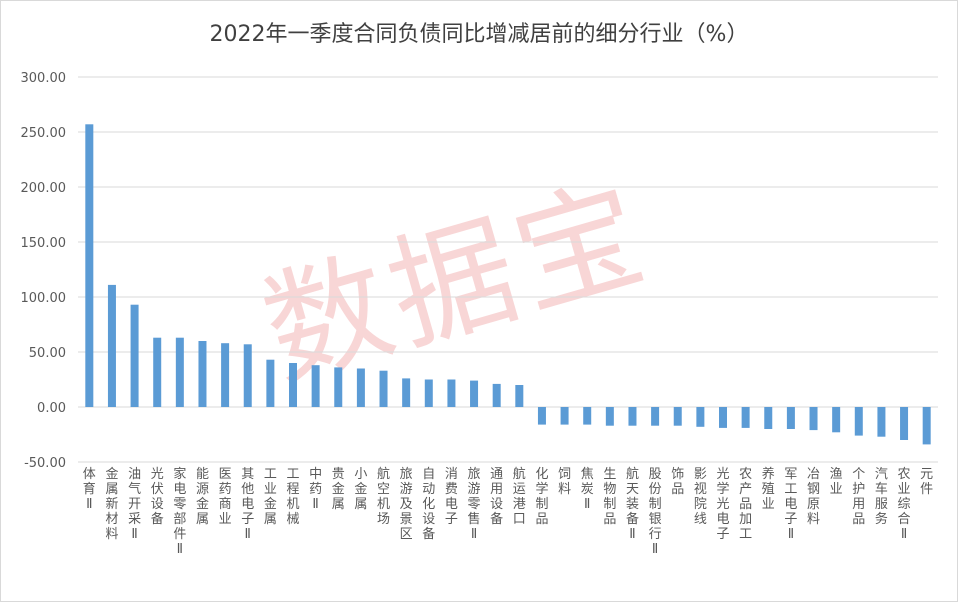 This screenshot has height=602, width=958. Describe the element at coordinates (541, 497) in the screenshot. I see `x-category-label: 化学制品` at that location.